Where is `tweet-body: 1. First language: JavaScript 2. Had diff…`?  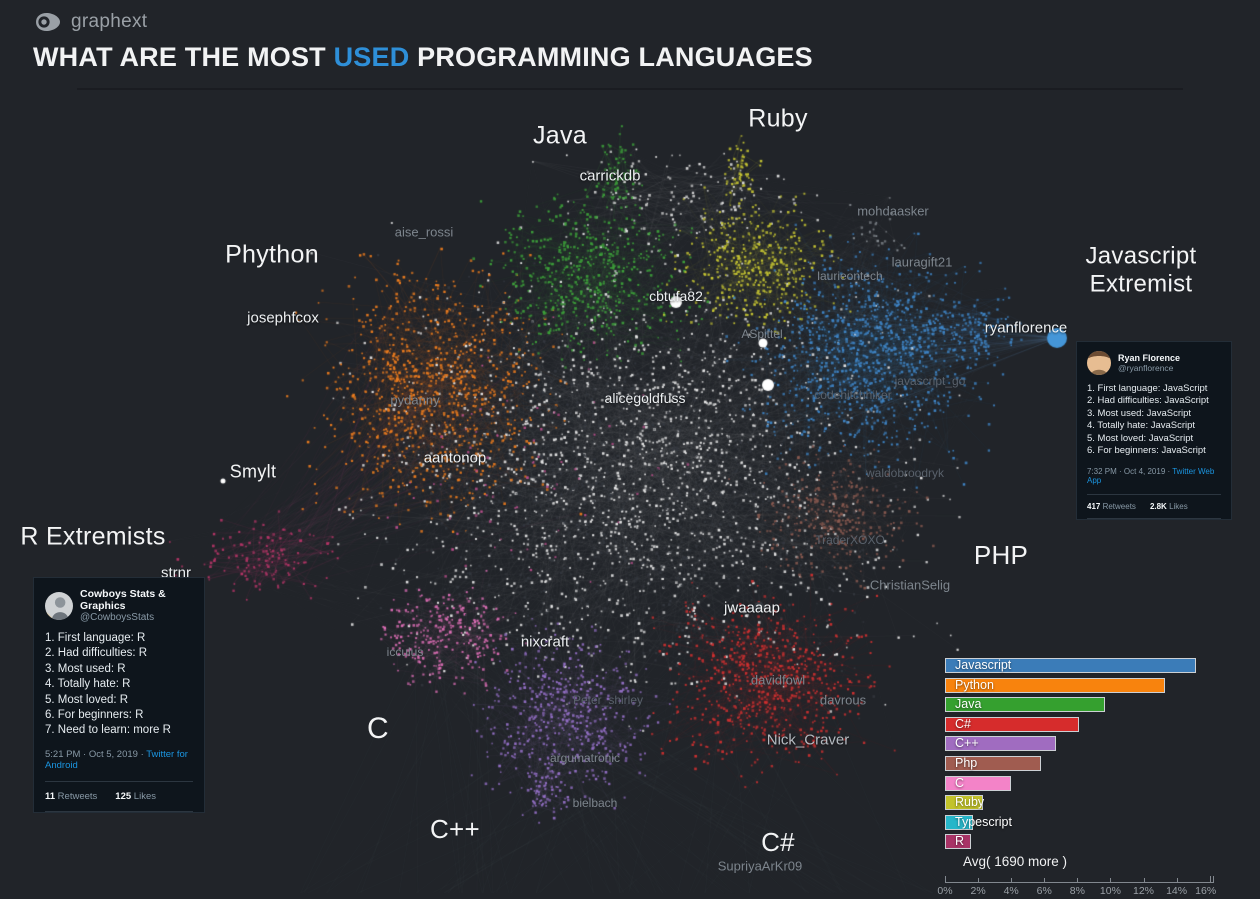
tweet-body: 1. First language: JavaScript 2. Had diff… is located at coordinates (1154, 420).